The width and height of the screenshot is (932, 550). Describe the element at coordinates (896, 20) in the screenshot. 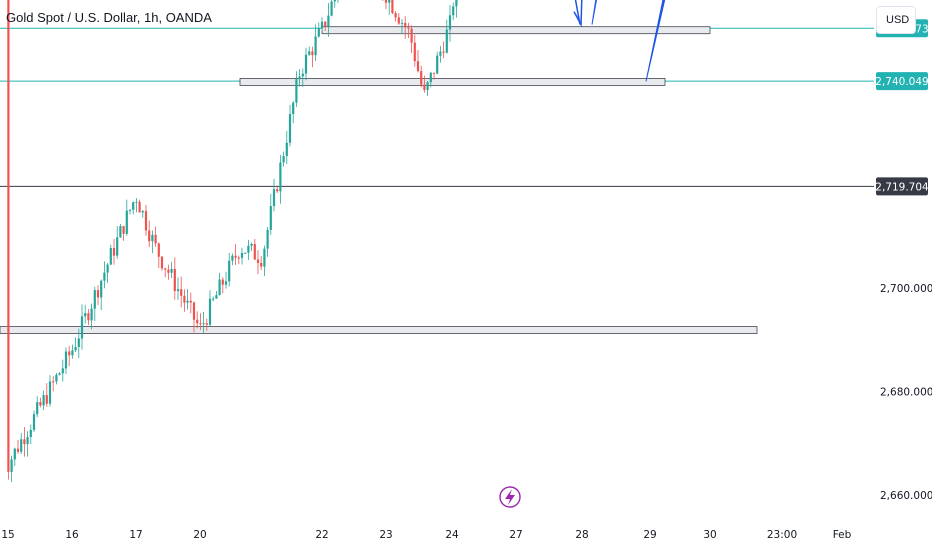

I see `currency-button: USD` at that location.